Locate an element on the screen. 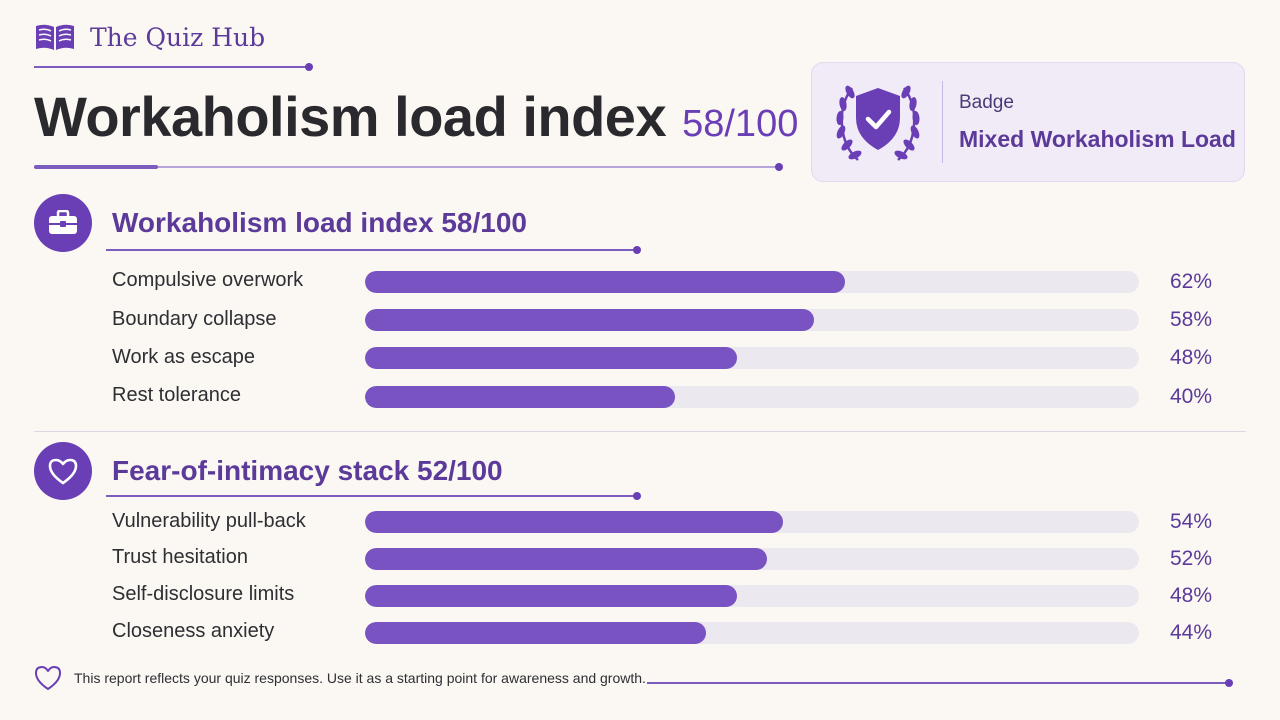 The height and width of the screenshot is (720, 1280). metric-label: Rest tolerance is located at coordinates (176, 395).